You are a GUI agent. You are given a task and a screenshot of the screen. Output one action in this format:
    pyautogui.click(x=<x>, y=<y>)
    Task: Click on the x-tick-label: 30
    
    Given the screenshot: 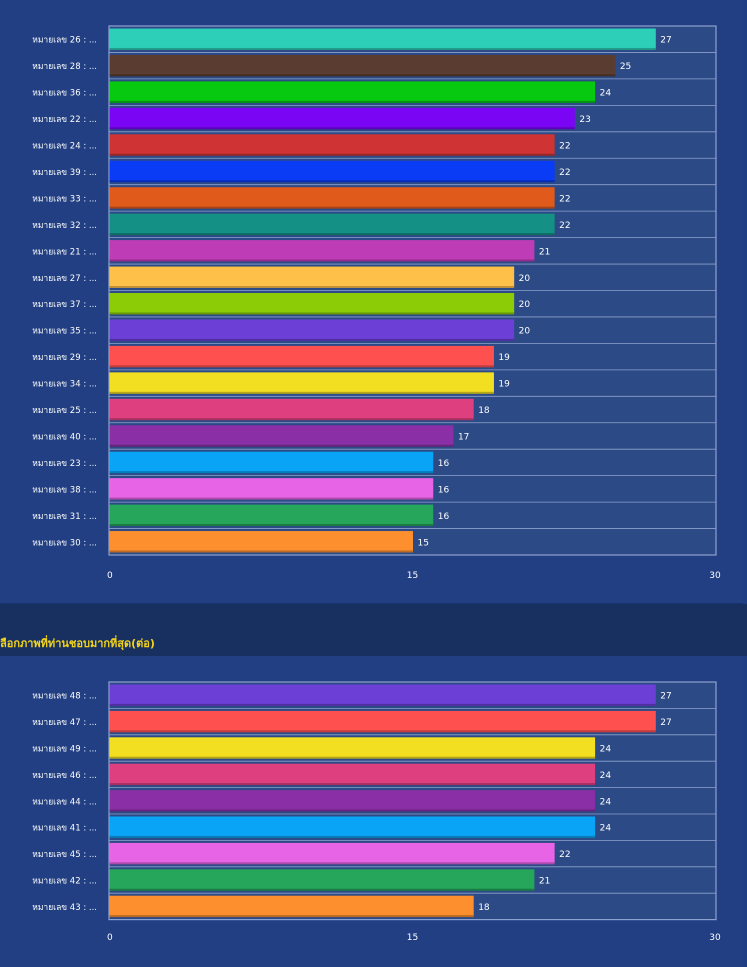 What is the action you would take?
    pyautogui.click(x=715, y=576)
    